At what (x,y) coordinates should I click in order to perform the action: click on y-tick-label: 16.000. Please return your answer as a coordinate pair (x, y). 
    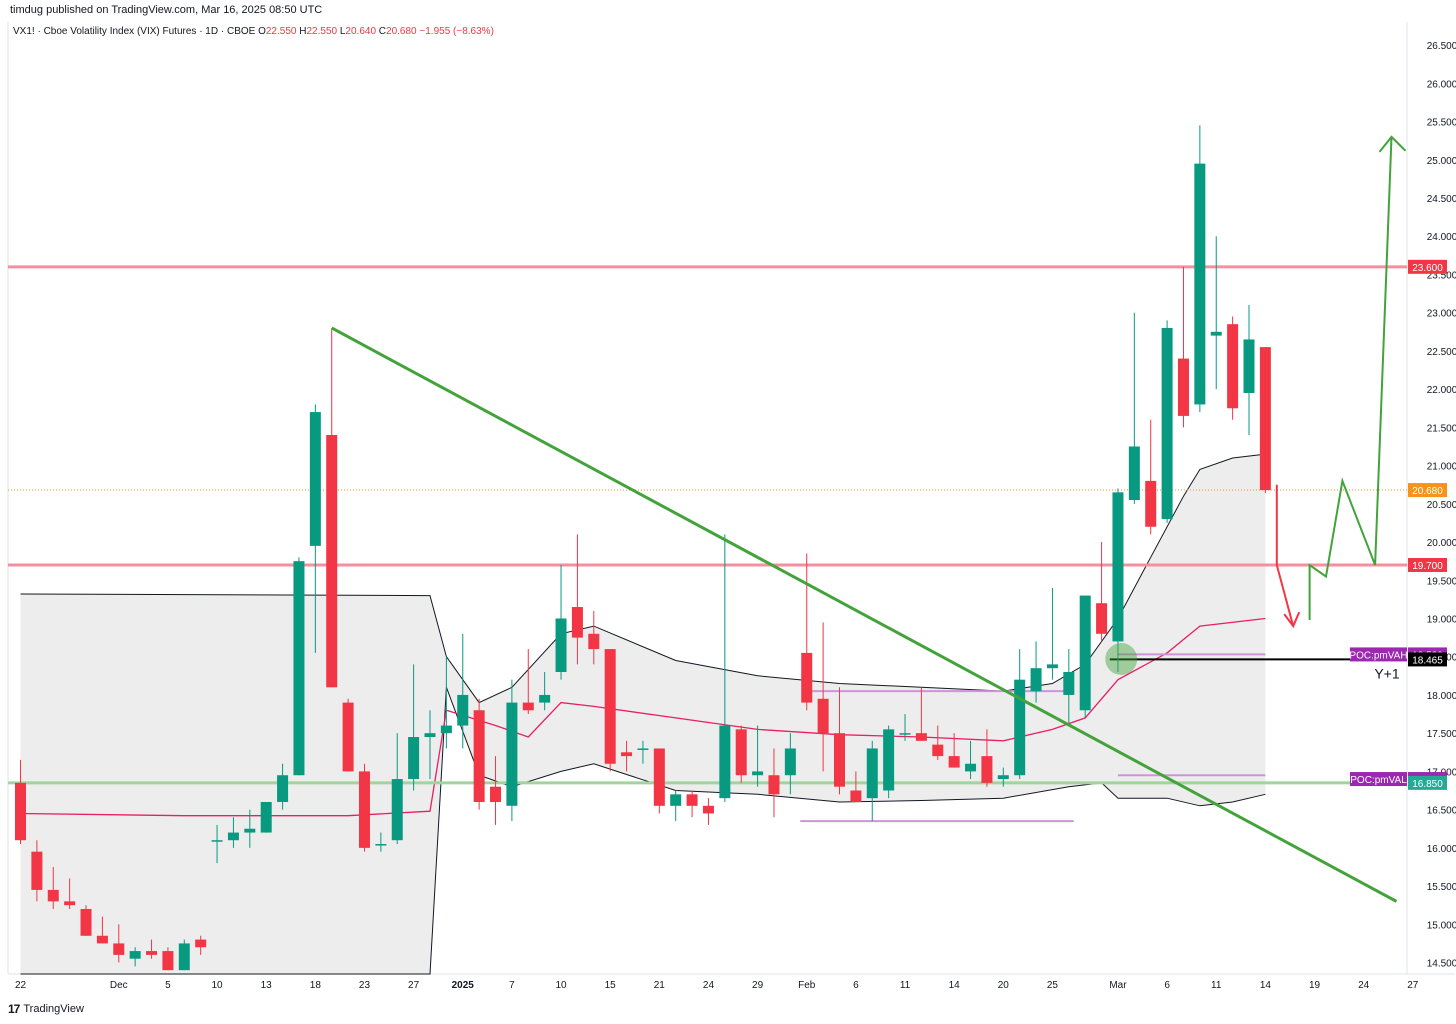
    Looking at the image, I should click on (1441, 849).